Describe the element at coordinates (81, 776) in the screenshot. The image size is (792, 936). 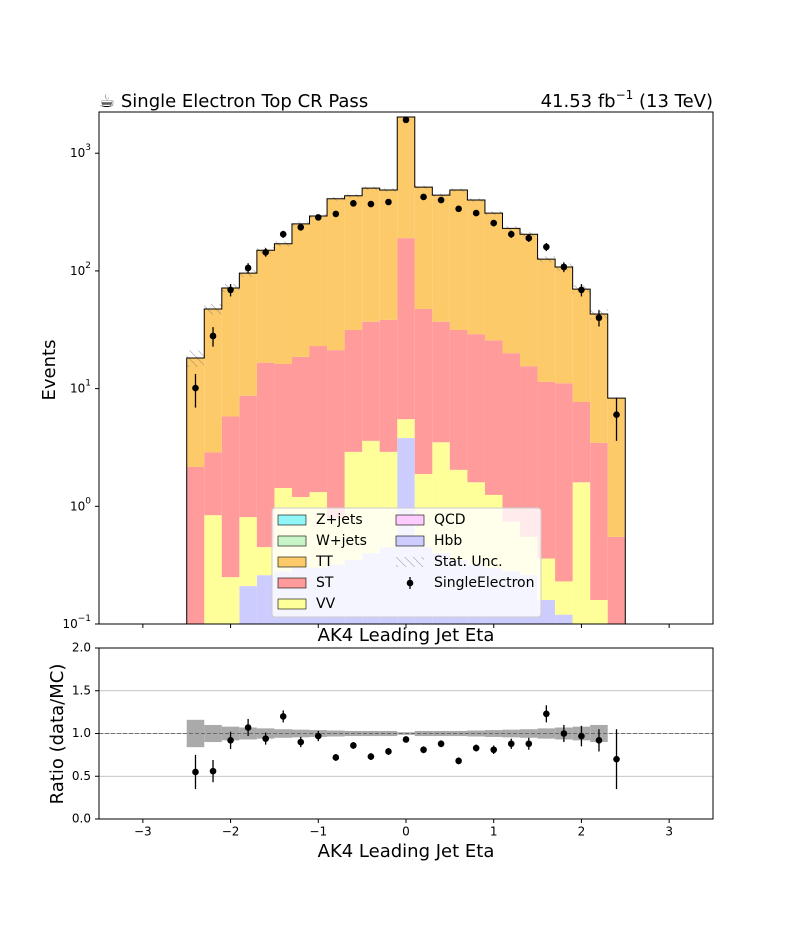
I see `y-tick-label: 0.5` at that location.